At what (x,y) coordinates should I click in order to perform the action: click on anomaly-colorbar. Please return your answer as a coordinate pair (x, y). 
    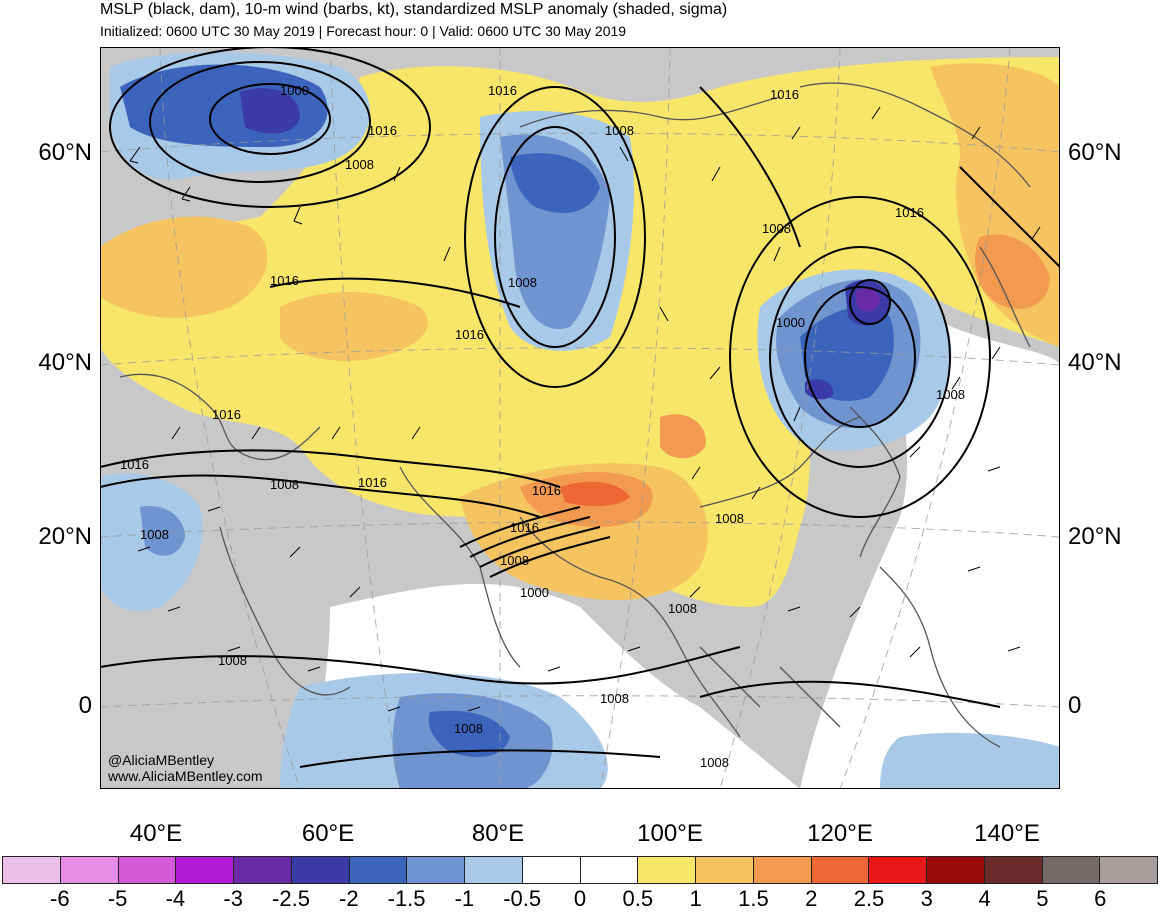
    Looking at the image, I should click on (580, 870).